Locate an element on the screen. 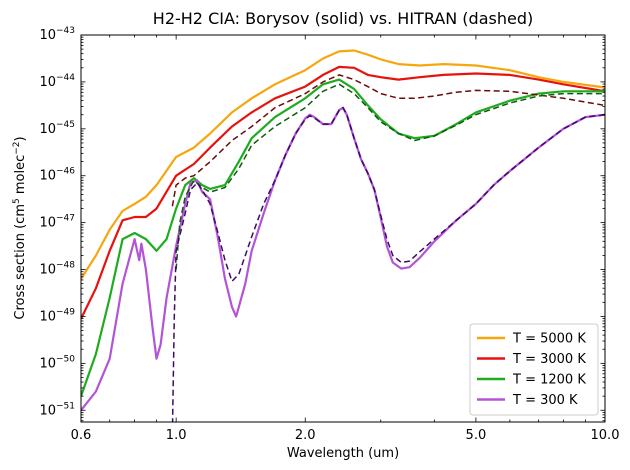 This screenshot has height=470, width=630. y-axis-label-main: Cross section (cm is located at coordinates (20, 262).